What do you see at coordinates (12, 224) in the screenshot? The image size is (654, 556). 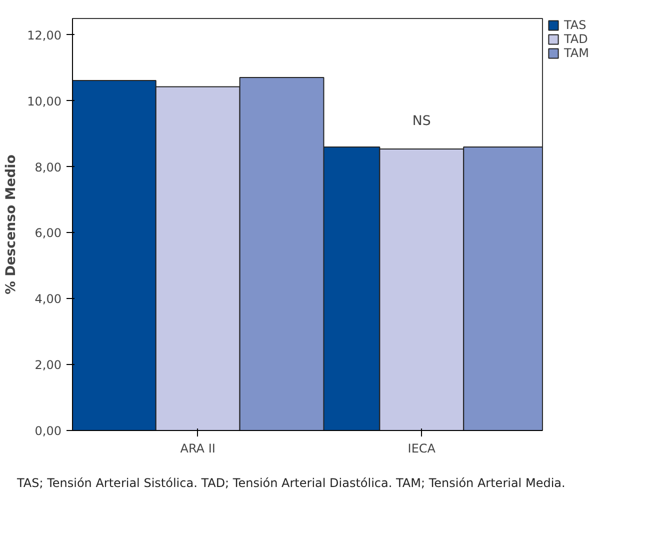 I see `y-axis-title: % Descenso Medio` at bounding box center [12, 224].